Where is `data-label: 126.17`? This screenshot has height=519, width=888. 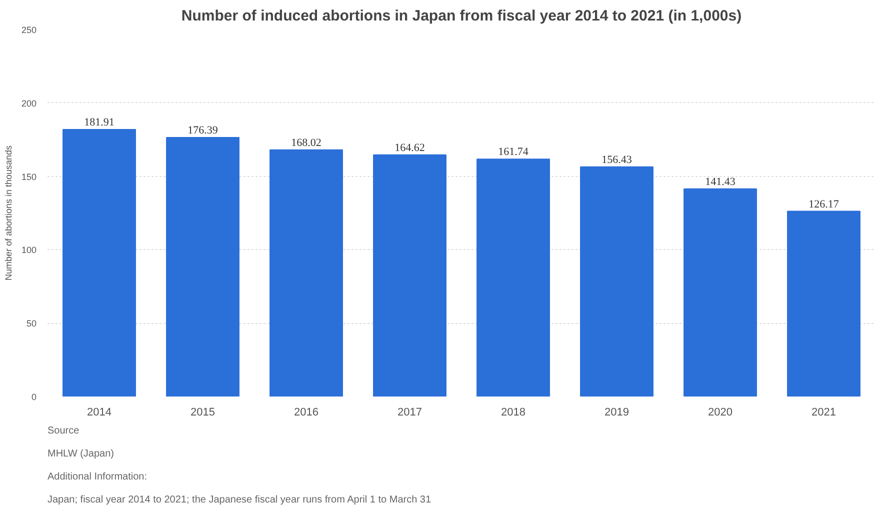 data-label: 126.17 is located at coordinates (824, 204).